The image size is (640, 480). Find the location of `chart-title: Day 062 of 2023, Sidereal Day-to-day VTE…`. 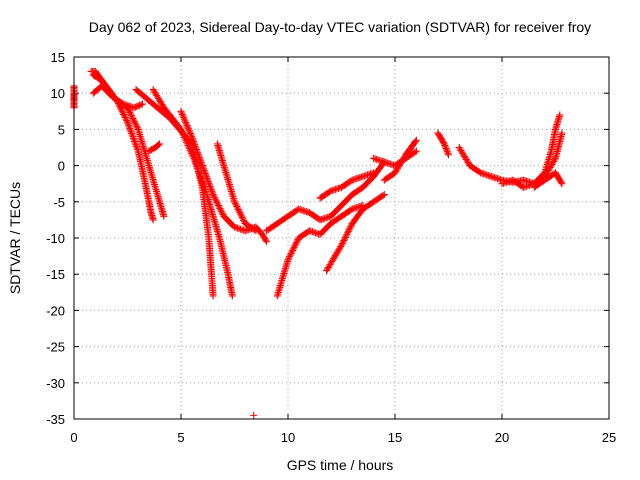

chart-title: Day 062 of 2023, Sidereal Day-to-day VTE… is located at coordinates (340, 27).